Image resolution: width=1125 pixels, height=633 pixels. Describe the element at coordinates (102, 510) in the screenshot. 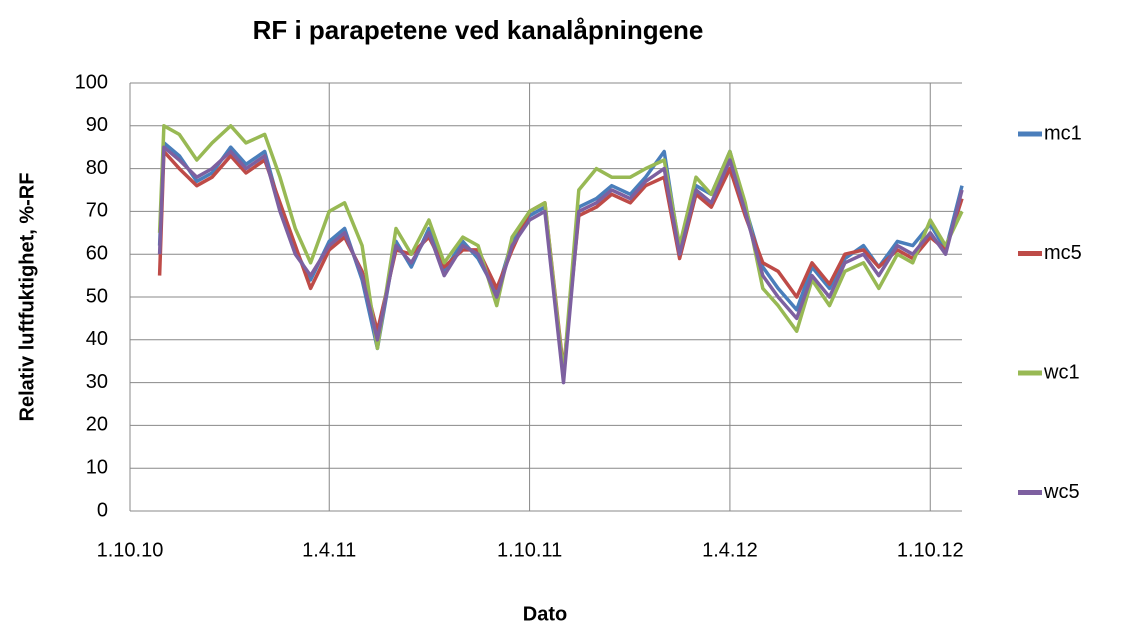

I see `y-tick-label: 0` at that location.